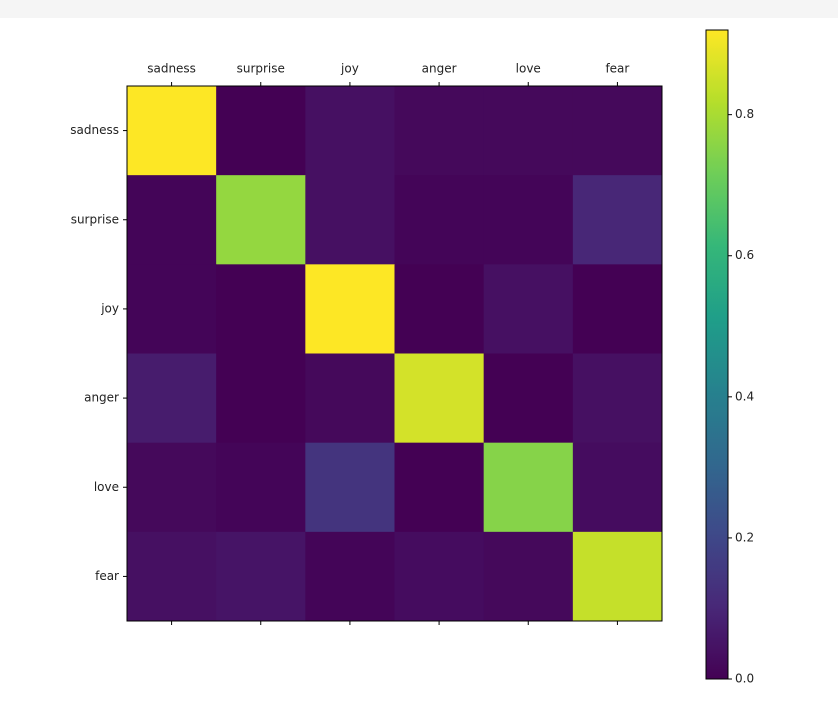 The image size is (838, 716). I want to click on colorbar-tick-label: 0.2, so click(744, 537).